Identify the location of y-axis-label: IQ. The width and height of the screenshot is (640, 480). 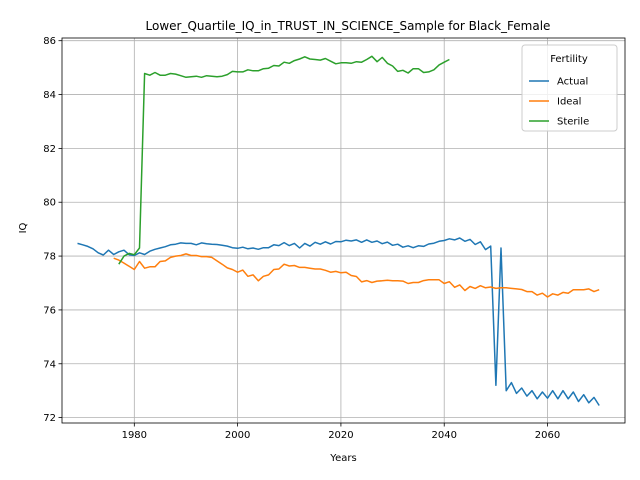
(23, 227).